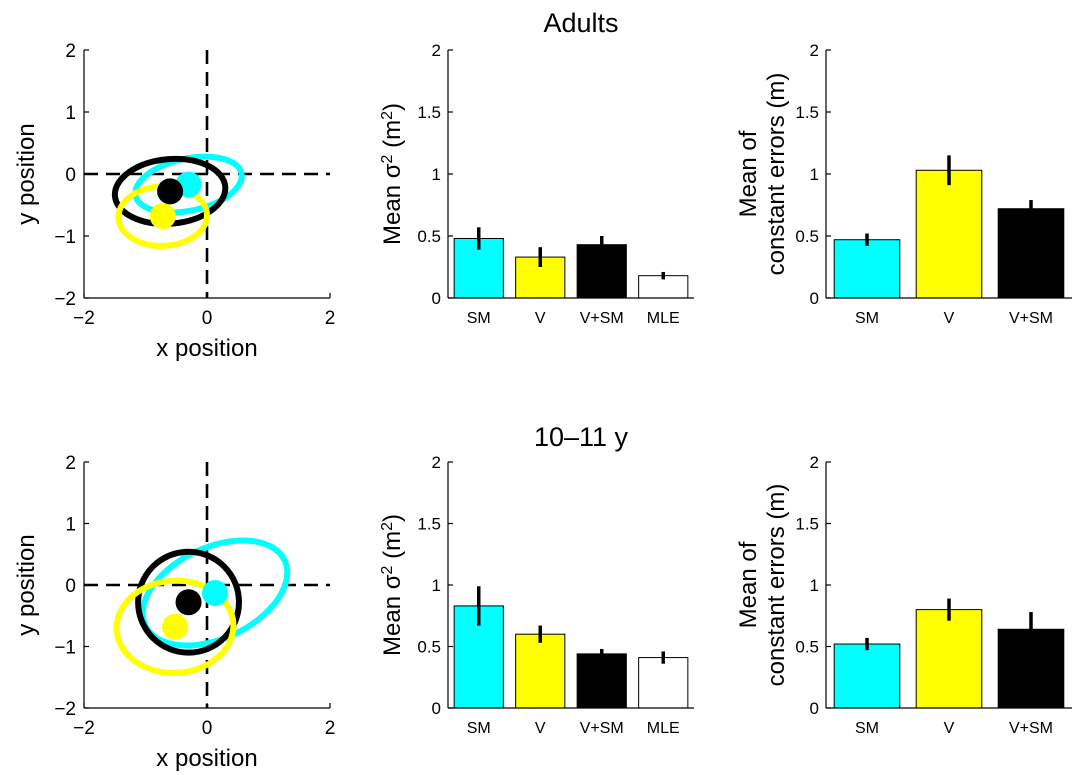 The width and height of the screenshot is (1078, 775). I want to click on row-title: Adults, so click(580, 23).